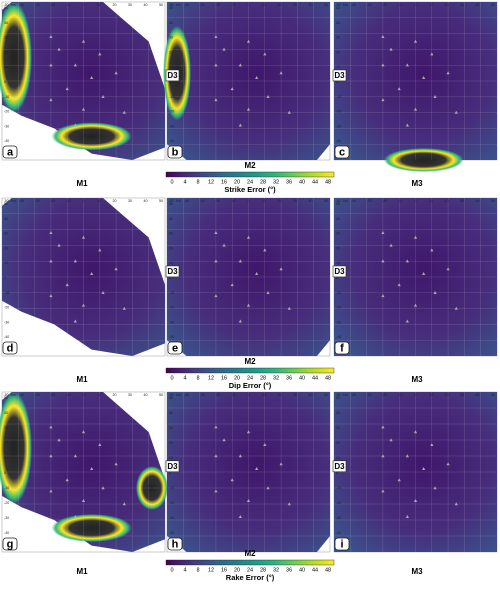 The height and width of the screenshot is (591, 500). I want to click on colorbar-tick-label: 4, so click(184, 378).